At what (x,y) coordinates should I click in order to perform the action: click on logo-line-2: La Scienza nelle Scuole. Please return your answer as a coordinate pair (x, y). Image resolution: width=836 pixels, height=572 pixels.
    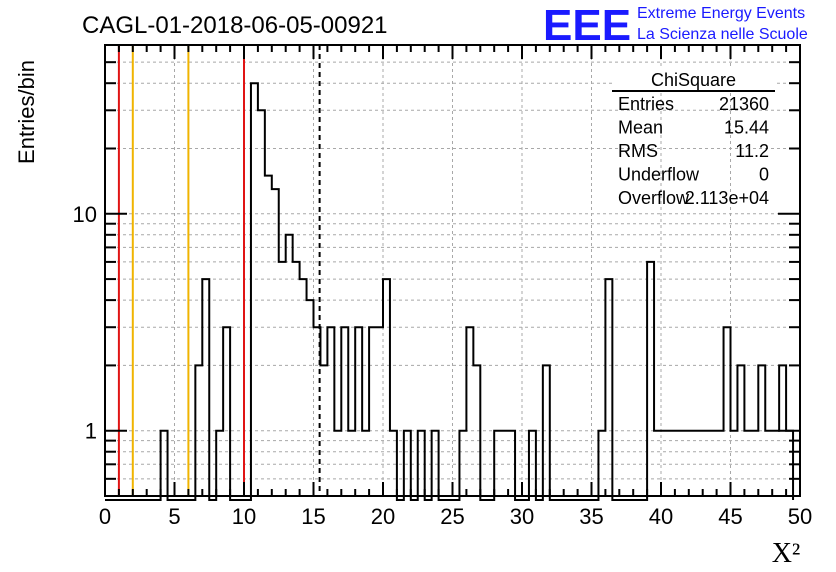
    Looking at the image, I should click on (722, 34).